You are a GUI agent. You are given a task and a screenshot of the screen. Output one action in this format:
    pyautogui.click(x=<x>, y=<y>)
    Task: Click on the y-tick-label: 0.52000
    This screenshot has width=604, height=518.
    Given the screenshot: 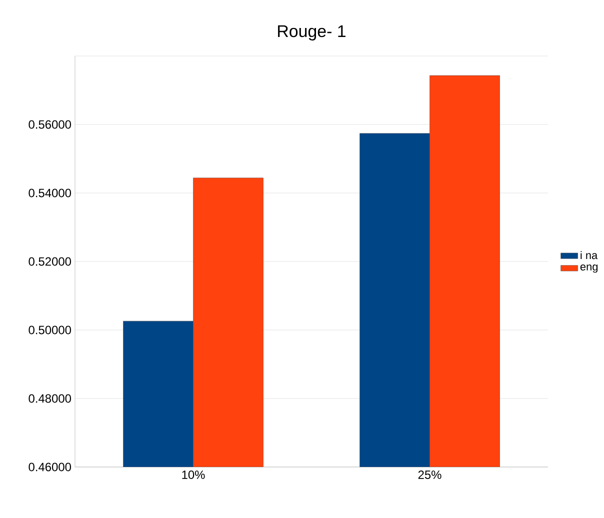 What is the action you would take?
    pyautogui.click(x=50, y=261)
    